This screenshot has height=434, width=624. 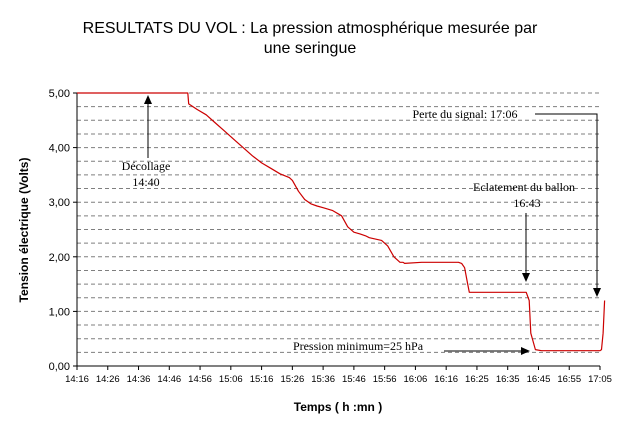 What do you see at coordinates (338, 407) in the screenshot?
I see `x-axis-title: Temps ( h :mn )` at bounding box center [338, 407].